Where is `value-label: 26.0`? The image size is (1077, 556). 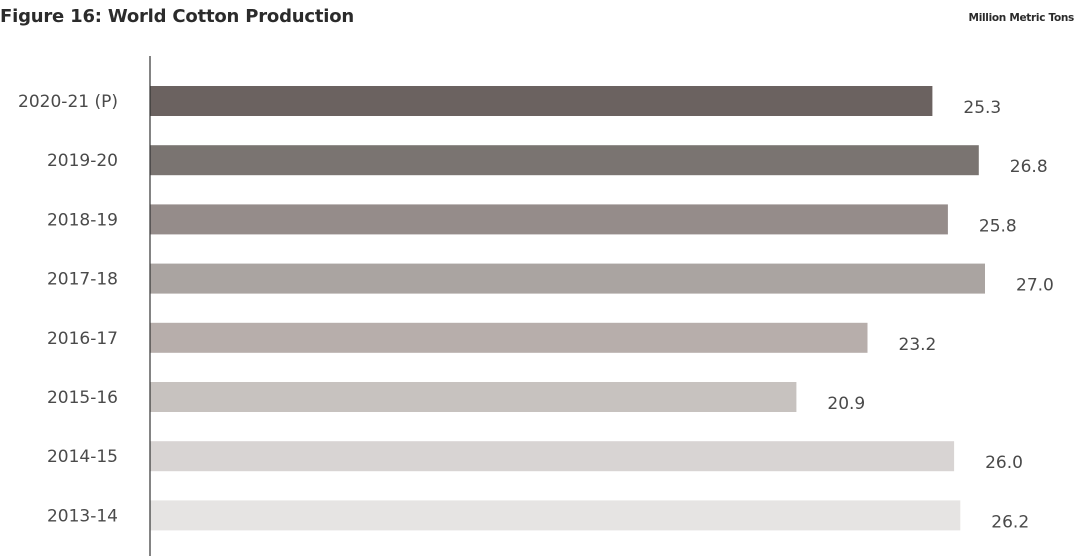
value-label: 26.0 is located at coordinates (1004, 463).